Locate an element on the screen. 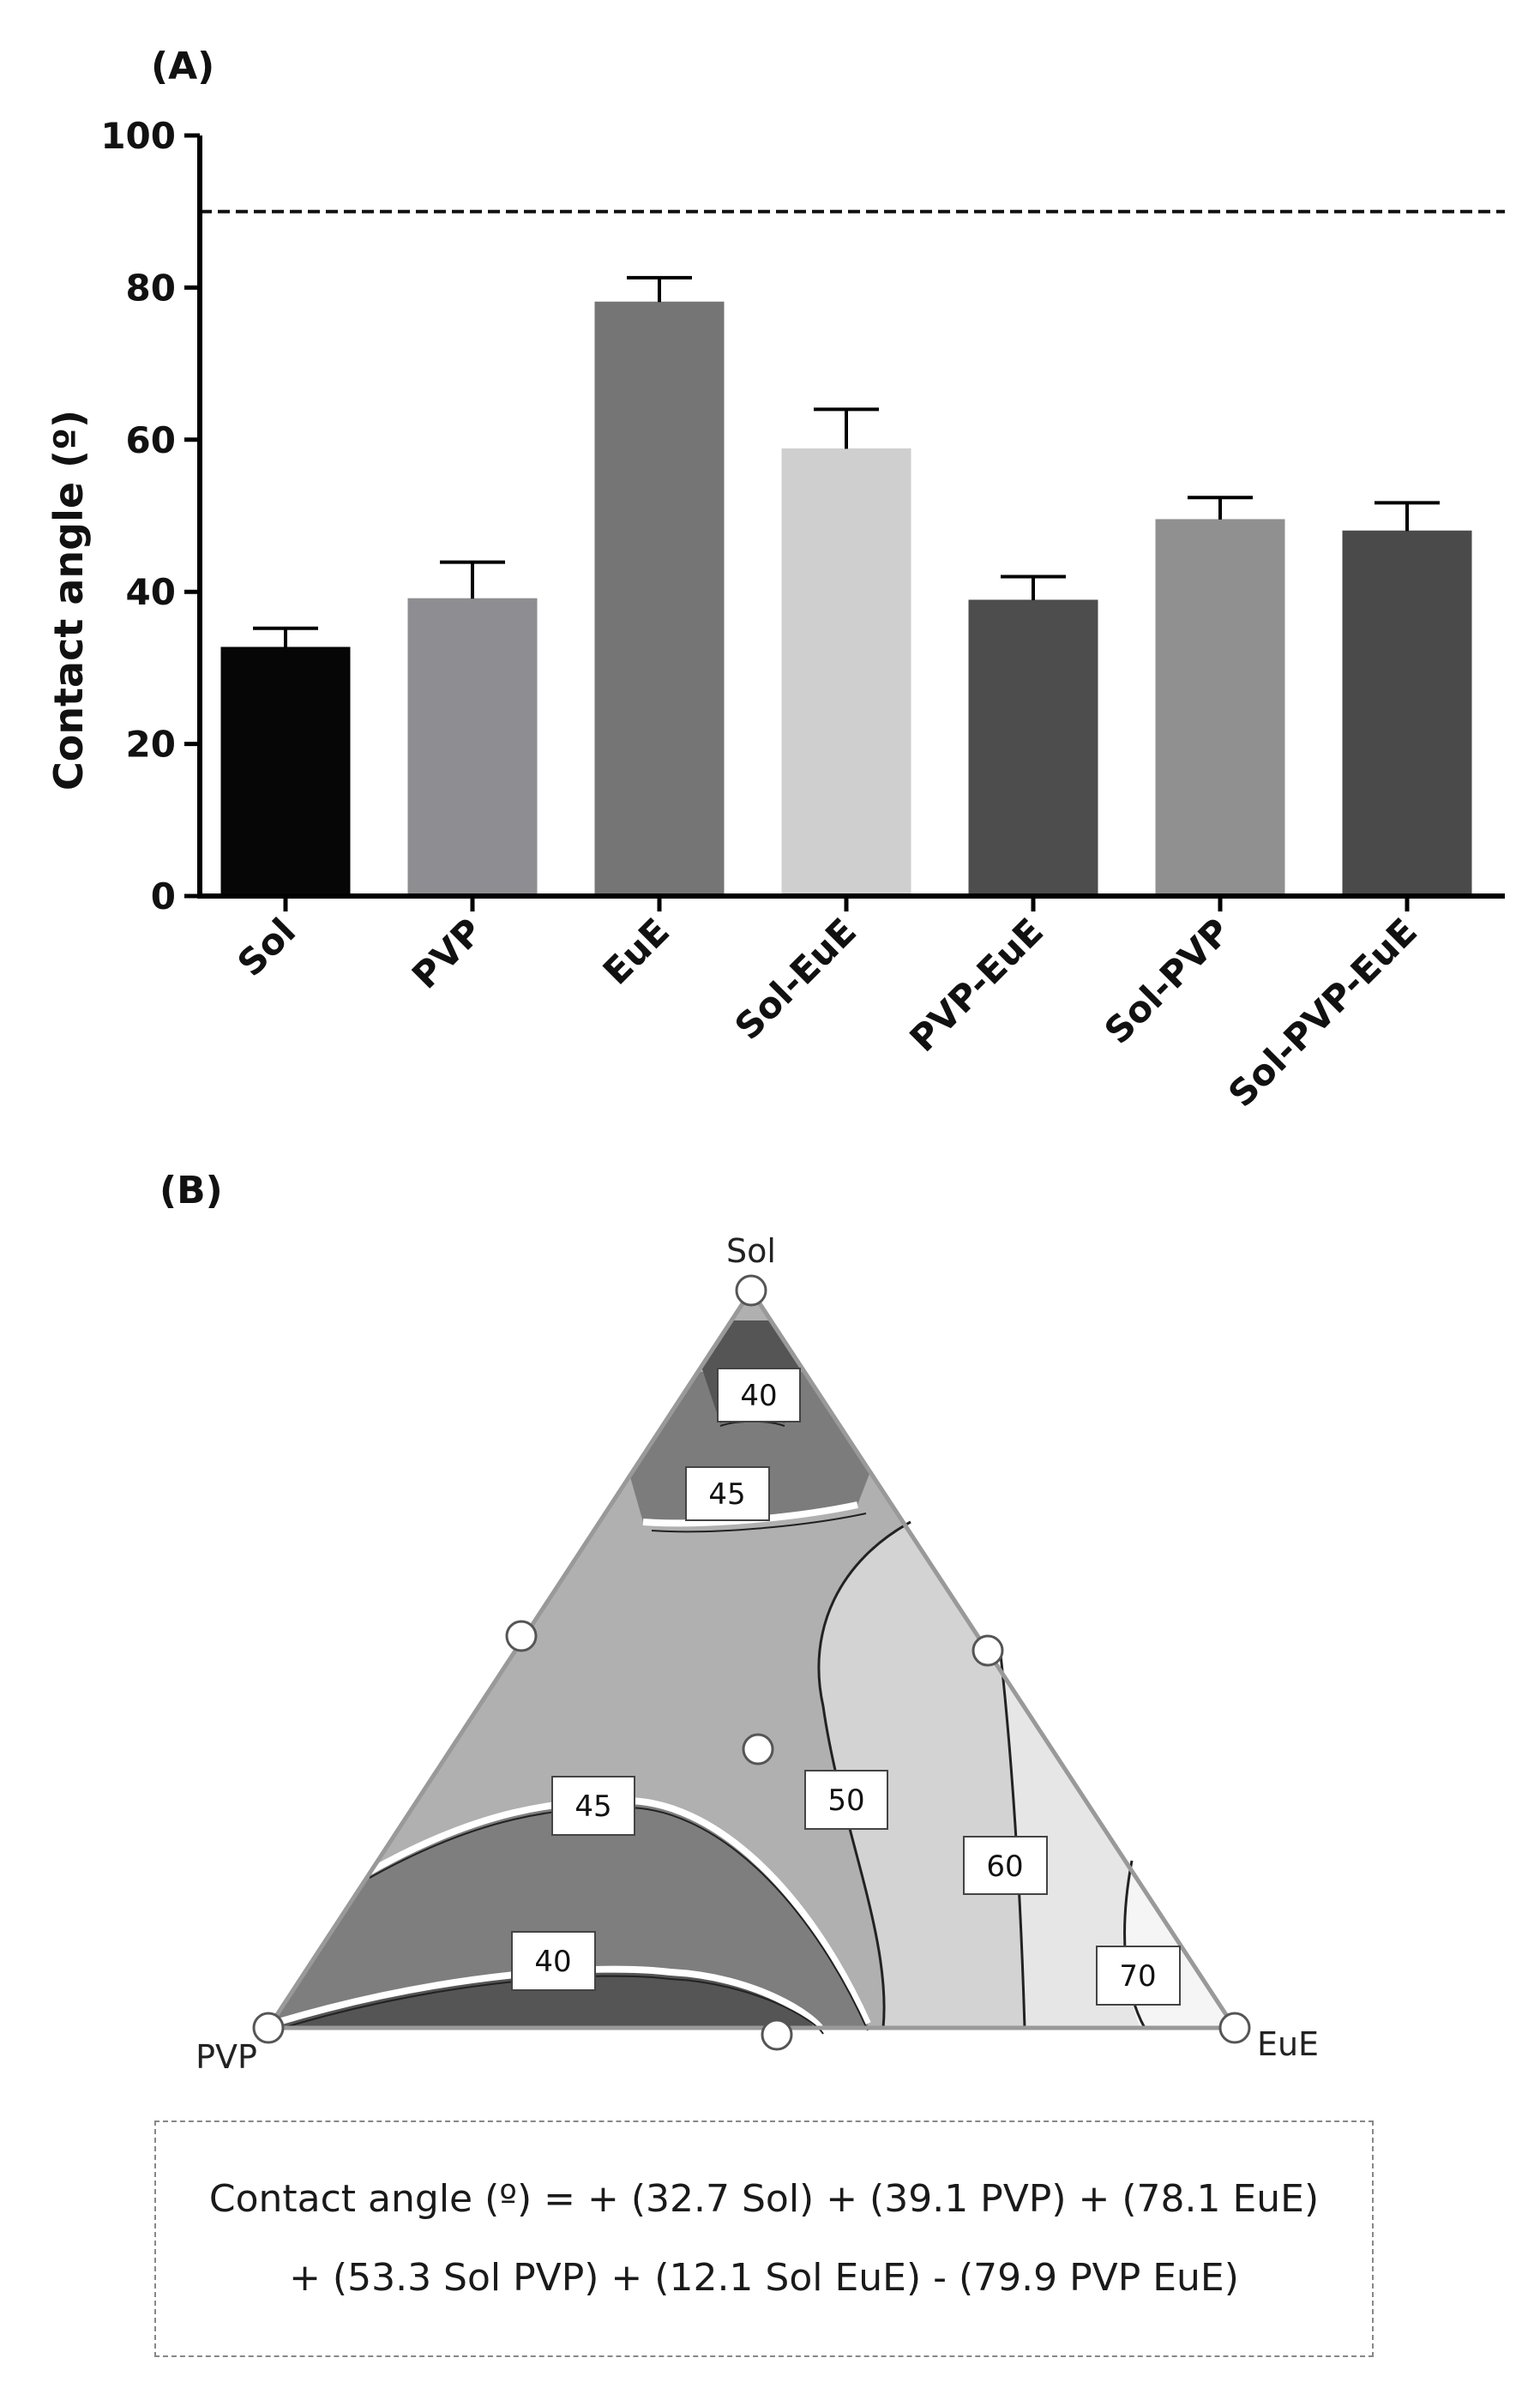 Image resolution: width=1540 pixels, height=2382 pixels. y-tick-label: 60 is located at coordinates (151, 440).